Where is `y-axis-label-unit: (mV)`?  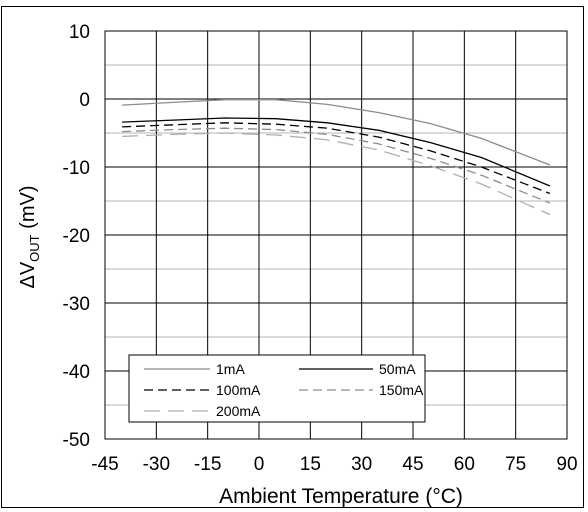 y-axis-label-unit: (mV) is located at coordinates (28, 209).